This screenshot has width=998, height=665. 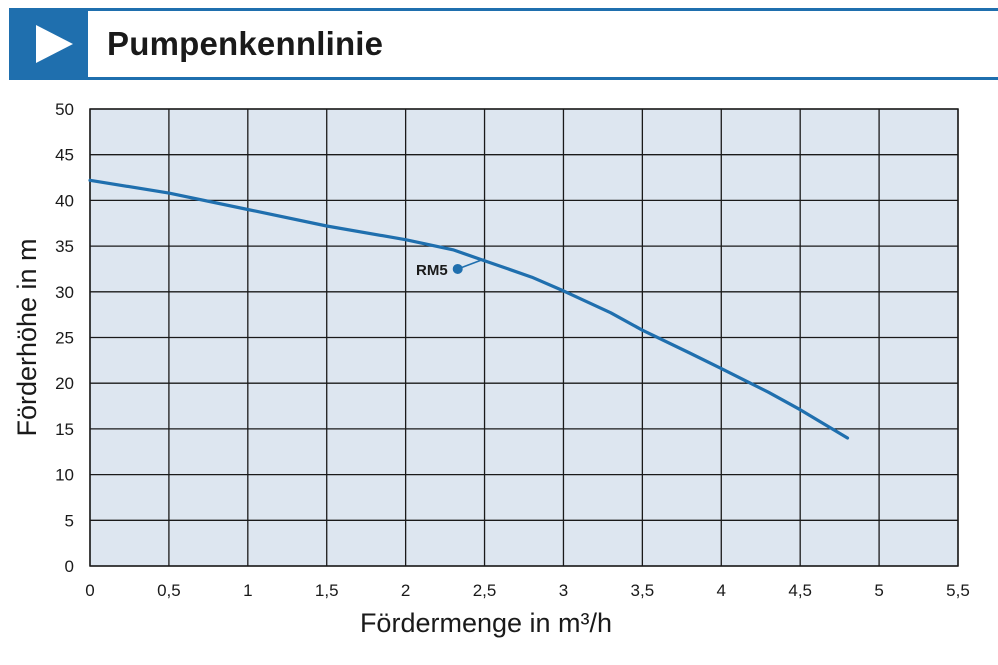 I want to click on page-title: Pumpenkennlinie, so click(x=245, y=43).